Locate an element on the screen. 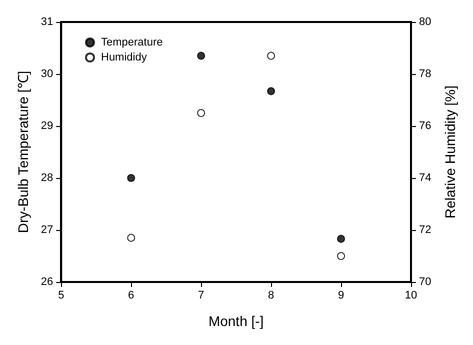 This screenshot has height=345, width=473. x-tick-label: 9 is located at coordinates (341, 296).